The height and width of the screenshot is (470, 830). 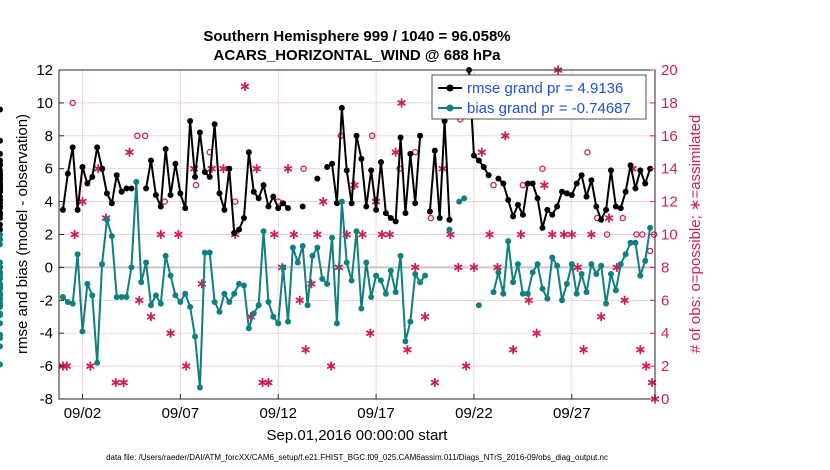 I want to click on legend-marker-bias, so click(x=450, y=108).